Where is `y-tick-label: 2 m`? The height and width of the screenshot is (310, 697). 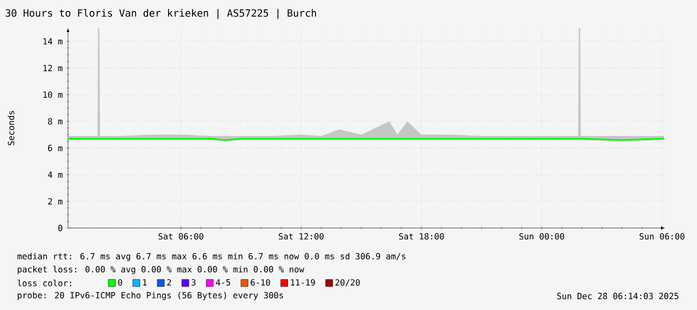
y-tick-label: 2 m is located at coordinates (55, 201).